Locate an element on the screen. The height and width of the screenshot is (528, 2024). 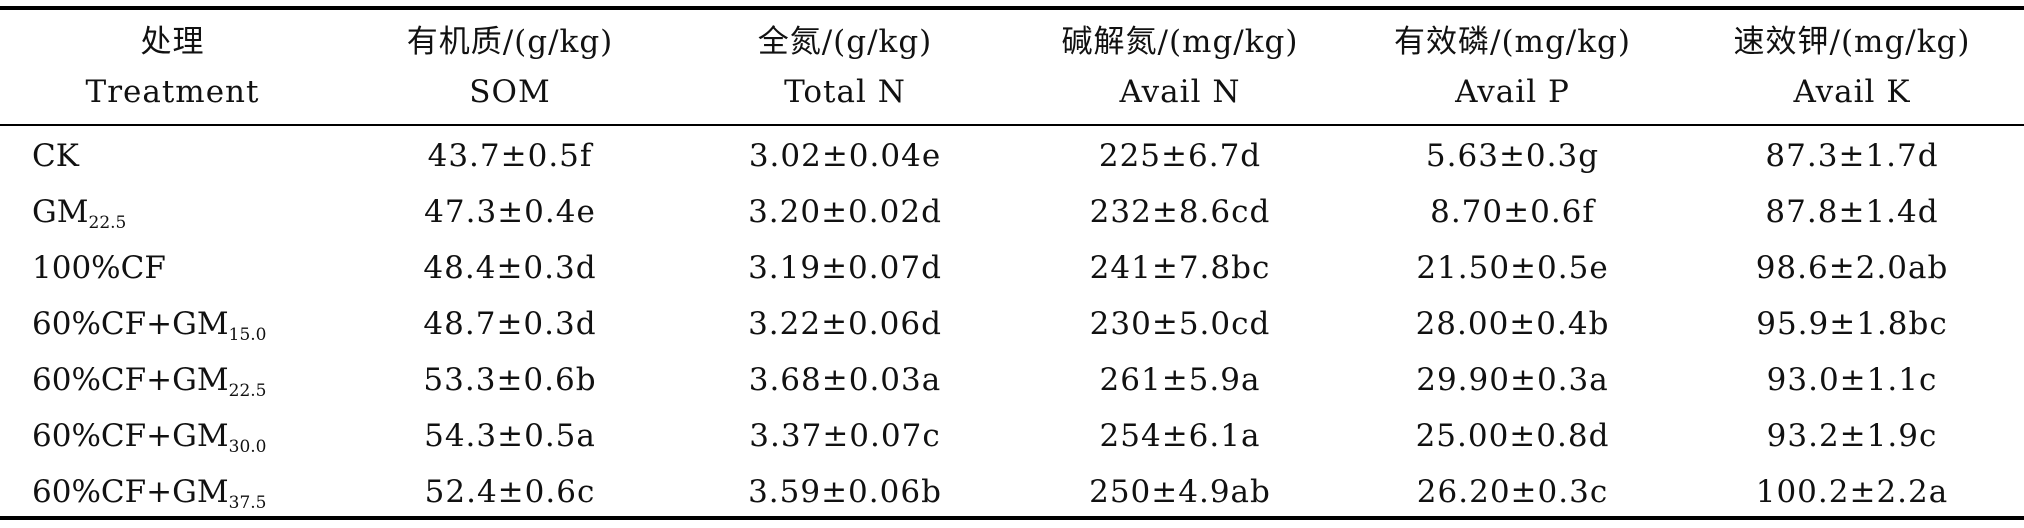
som-cell: 54.3±0.5a is located at coordinates (510, 436).